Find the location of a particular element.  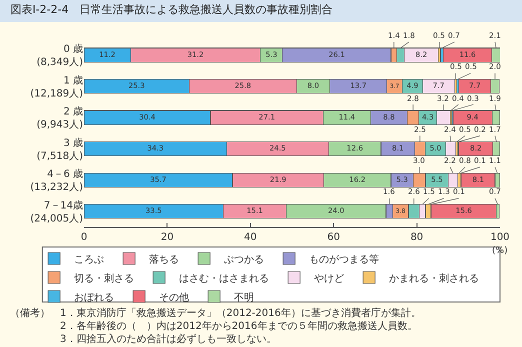

data-label: 21.9 is located at coordinates (278, 179).